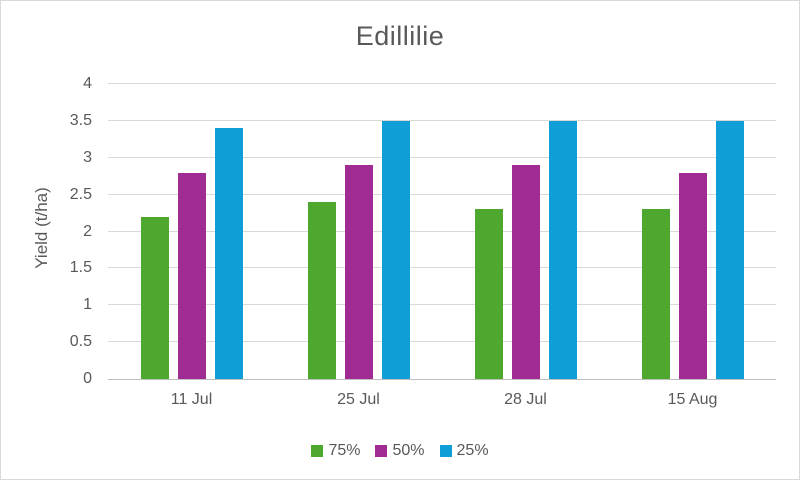 Image resolution: width=800 pixels, height=480 pixels. I want to click on legend-item: 50%, so click(400, 451).